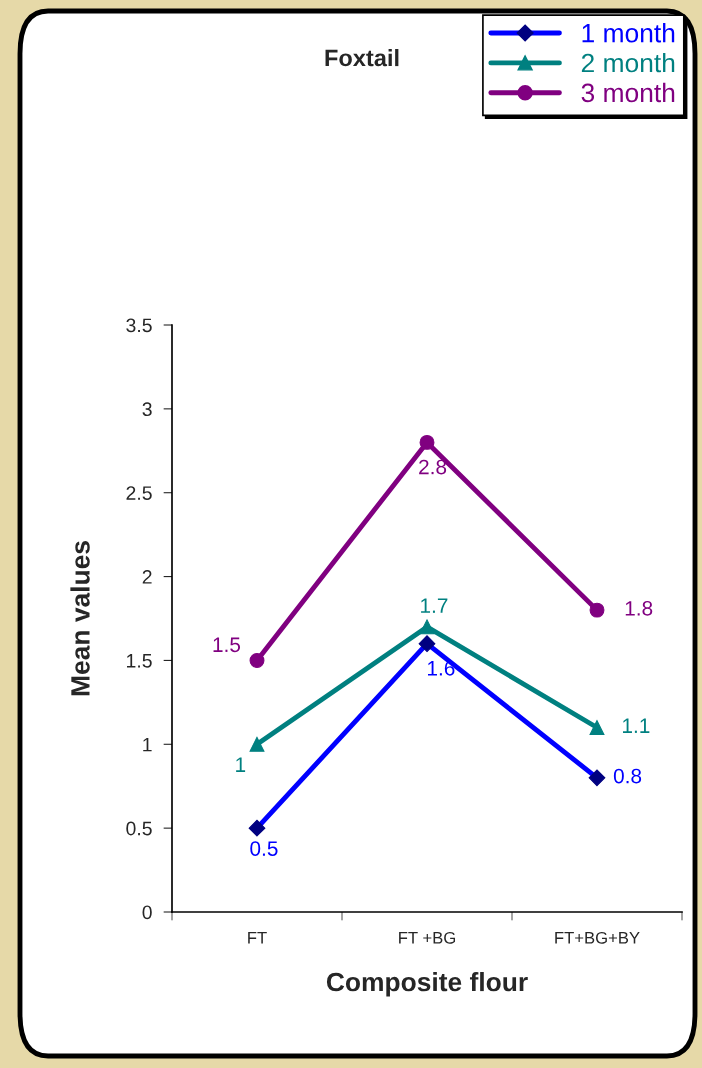 The image size is (702, 1068). Describe the element at coordinates (433, 467) in the screenshot. I see `data-label: 2.8` at that location.